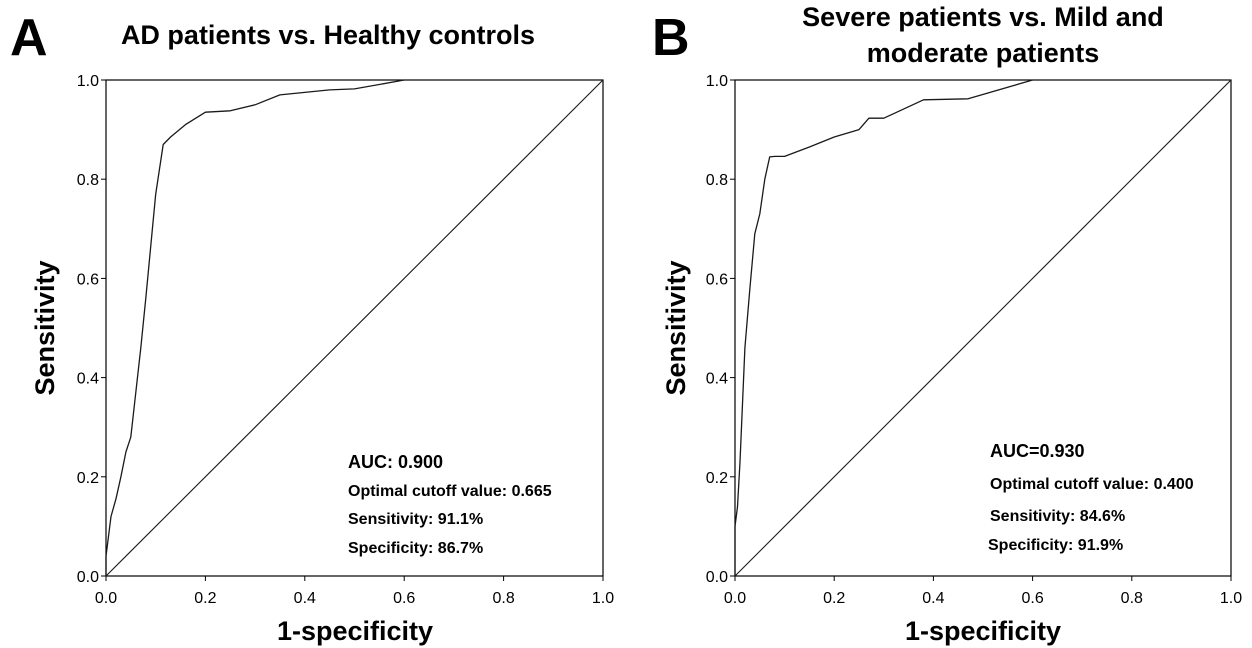 The width and height of the screenshot is (1252, 648). I want to click on panel-letter: B, so click(671, 38).